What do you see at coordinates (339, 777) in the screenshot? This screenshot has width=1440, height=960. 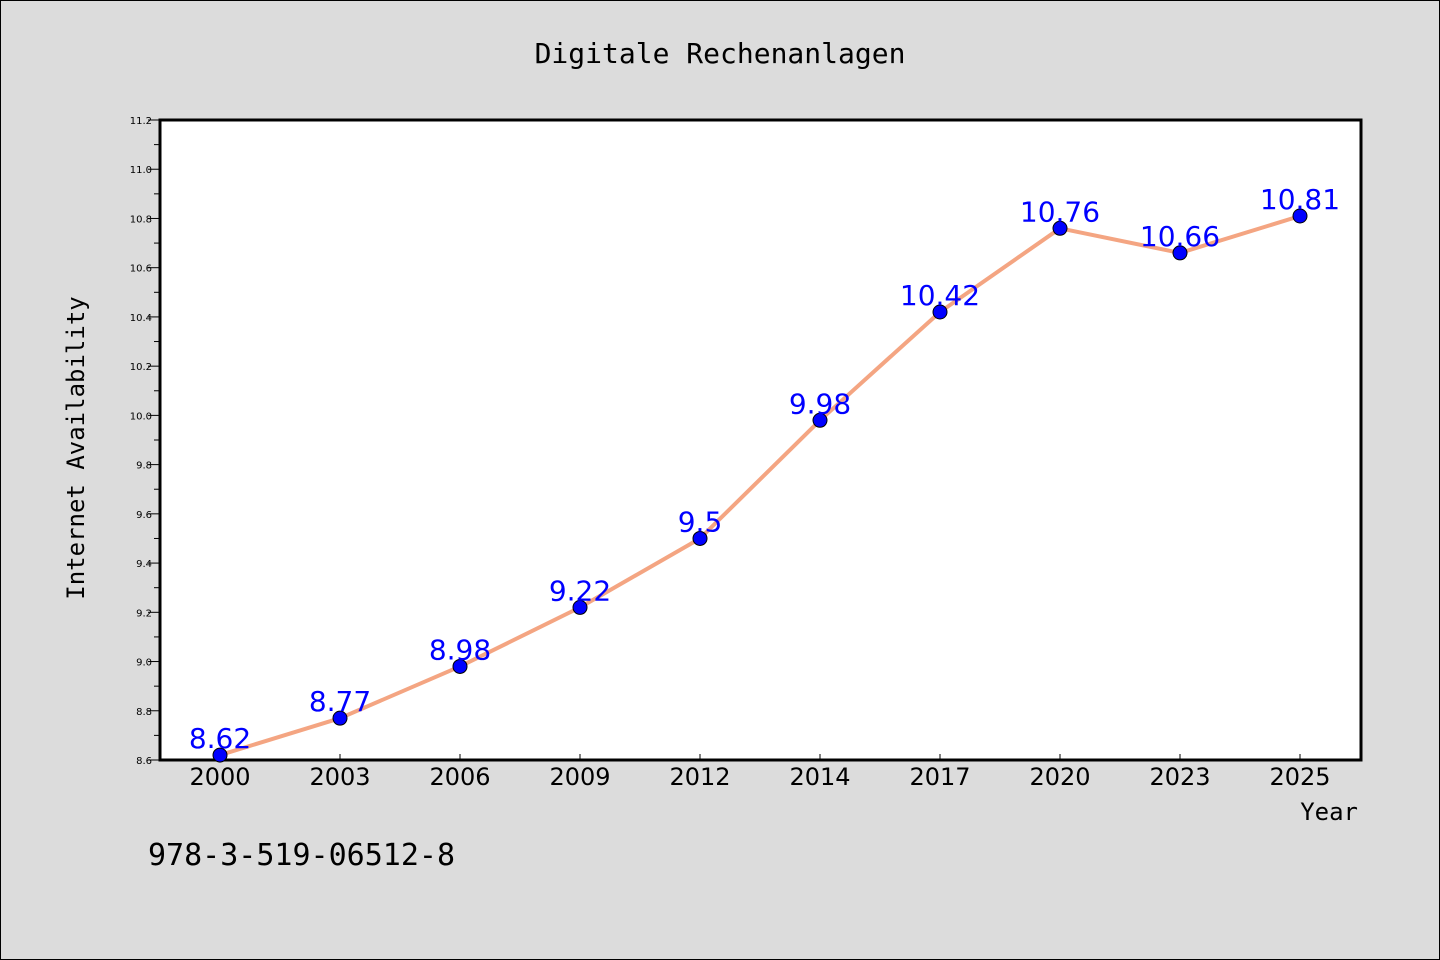 I see `x-tick-label: 2003` at bounding box center [339, 777].